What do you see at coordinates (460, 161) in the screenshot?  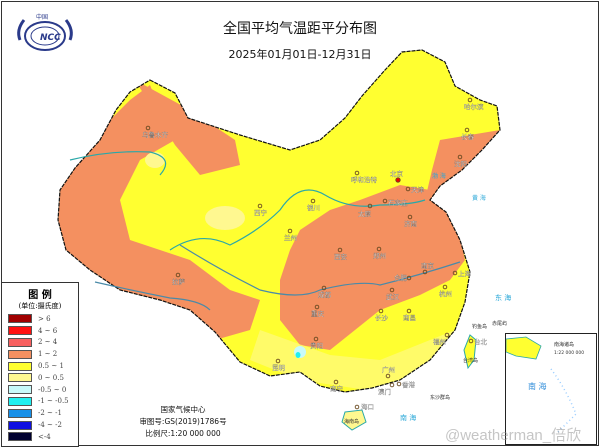 I see `city-marker: 沈阳` at bounding box center [460, 161].